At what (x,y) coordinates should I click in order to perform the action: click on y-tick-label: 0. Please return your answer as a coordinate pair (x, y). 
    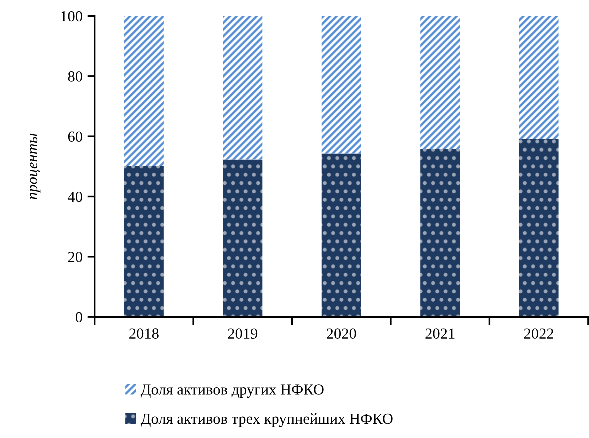
    Looking at the image, I should click on (79, 317).